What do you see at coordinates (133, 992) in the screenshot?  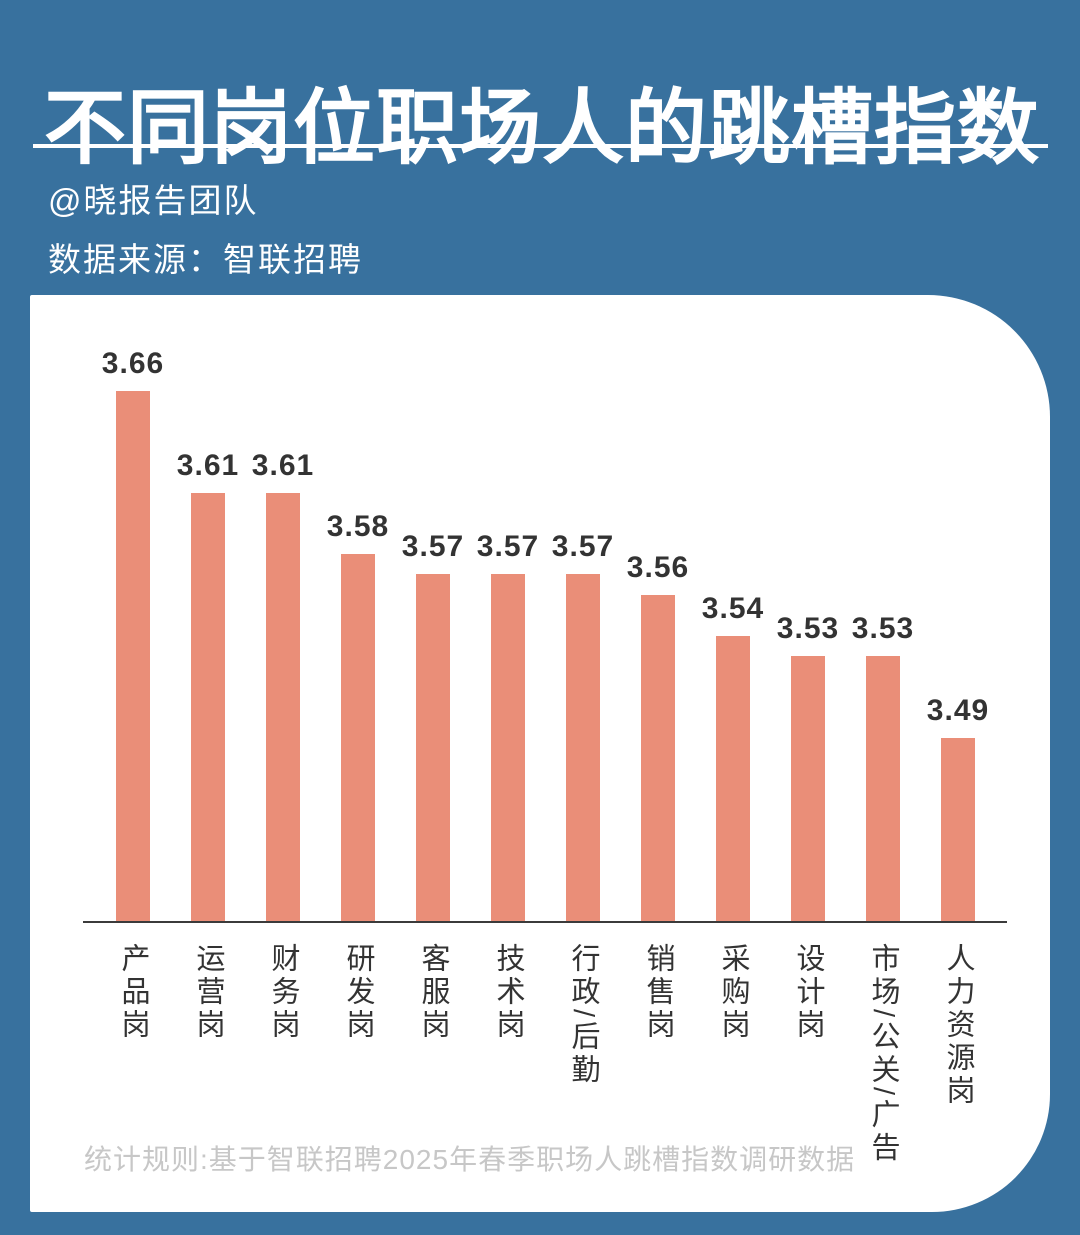 I see `category-label: 产品岗` at bounding box center [133, 992].